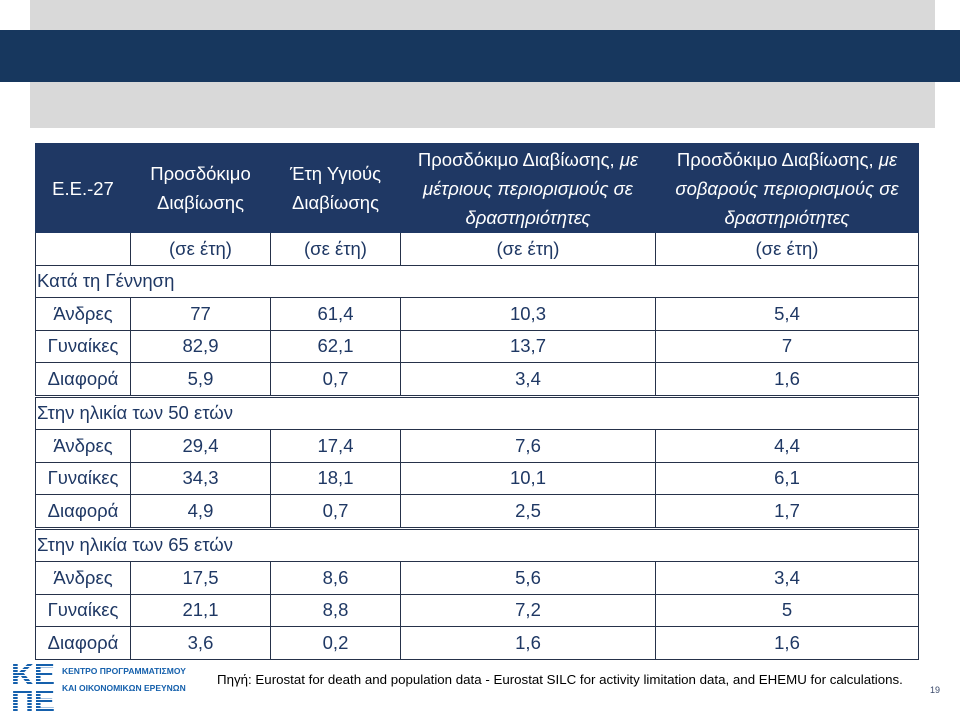 Image resolution: width=960 pixels, height=715 pixels. What do you see at coordinates (935, 690) in the screenshot?
I see `page-number: 19` at bounding box center [935, 690].